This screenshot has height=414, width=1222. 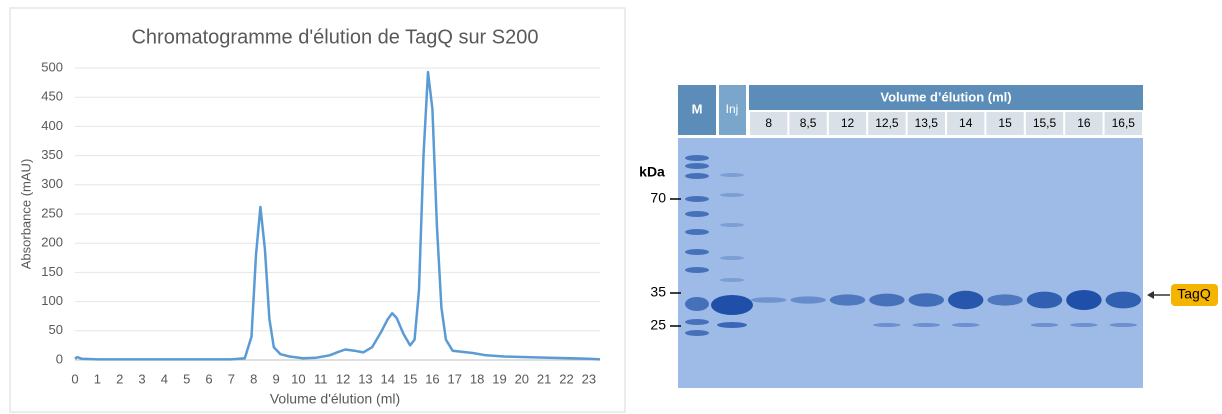 I want to click on lane-label: 16, so click(x=1084, y=123).